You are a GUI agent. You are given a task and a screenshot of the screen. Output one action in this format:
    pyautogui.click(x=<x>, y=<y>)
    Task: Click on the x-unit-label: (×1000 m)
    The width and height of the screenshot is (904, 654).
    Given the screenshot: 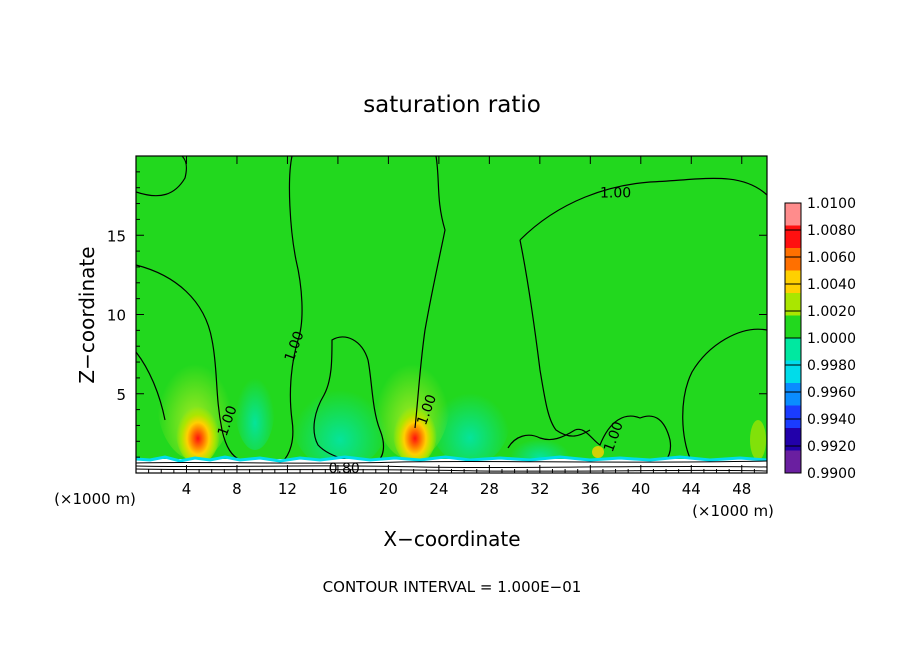 What is the action you would take?
    pyautogui.click(x=95, y=499)
    